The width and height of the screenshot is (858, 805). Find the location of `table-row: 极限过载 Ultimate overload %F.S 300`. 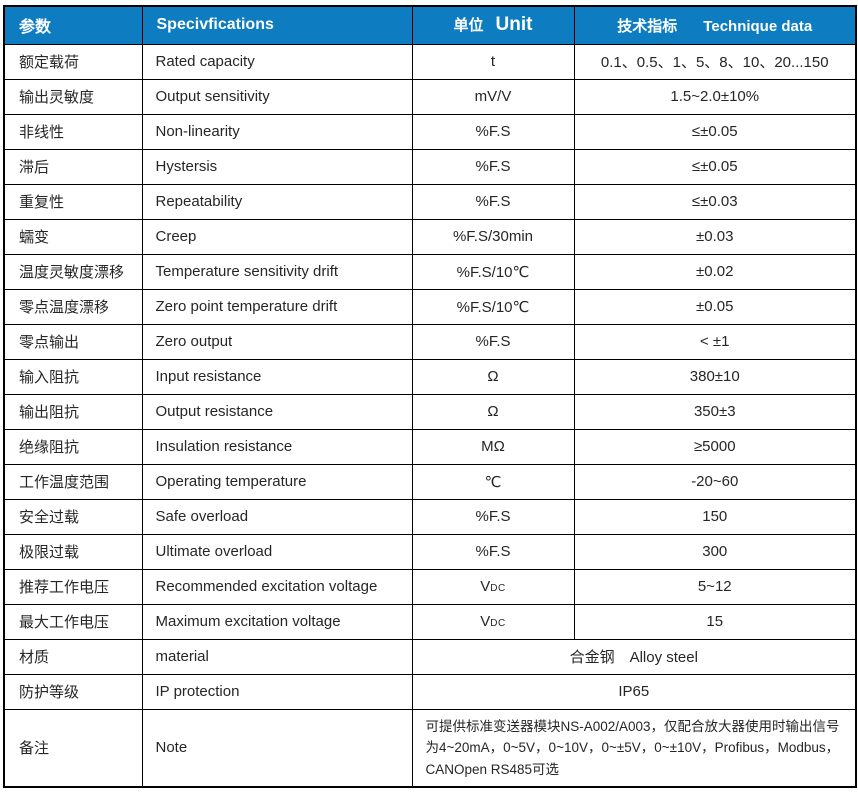

table-row: 极限过载 Ultimate overload %F.S 300 is located at coordinates (430, 551).